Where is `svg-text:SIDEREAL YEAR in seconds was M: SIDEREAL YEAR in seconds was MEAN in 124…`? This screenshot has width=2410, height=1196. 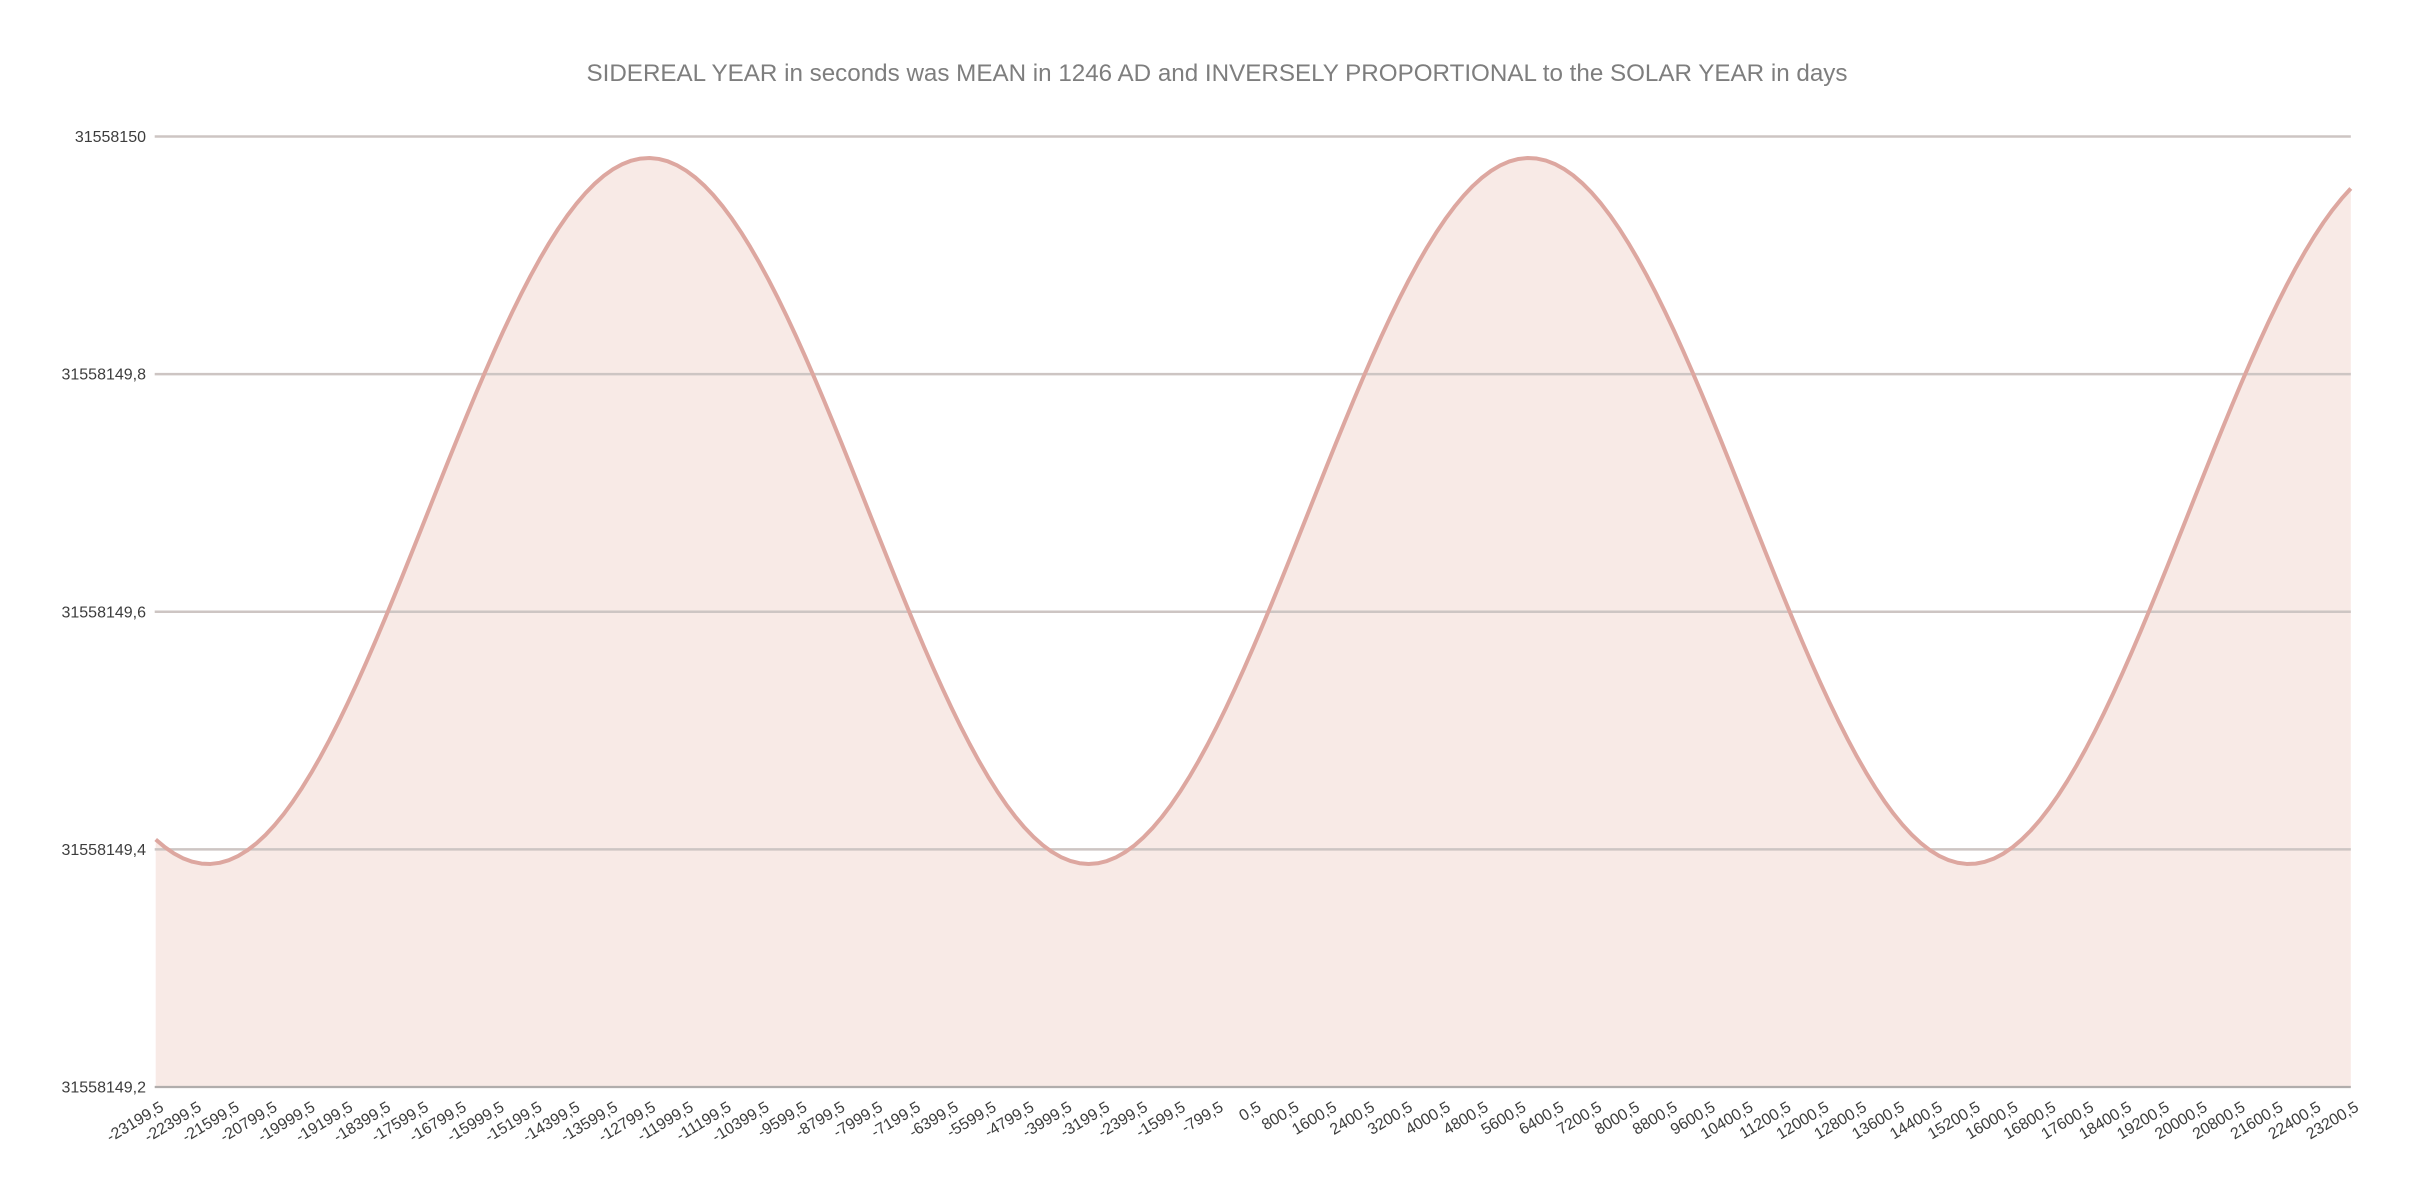 svg-text:SIDEREAL YEAR in seconds was M: SIDEREAL YEAR in seconds was MEAN in 124… is located at coordinates (1216, 73).